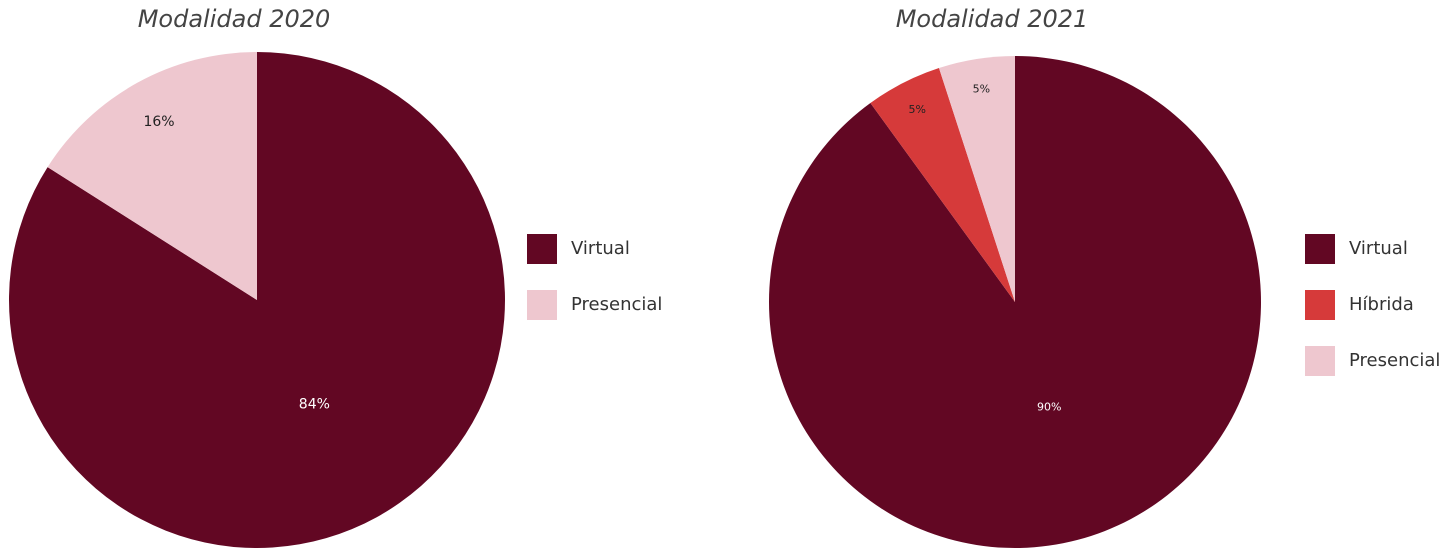  Describe the element at coordinates (1049, 406) in the screenshot. I see `data-label: 90%` at that location.